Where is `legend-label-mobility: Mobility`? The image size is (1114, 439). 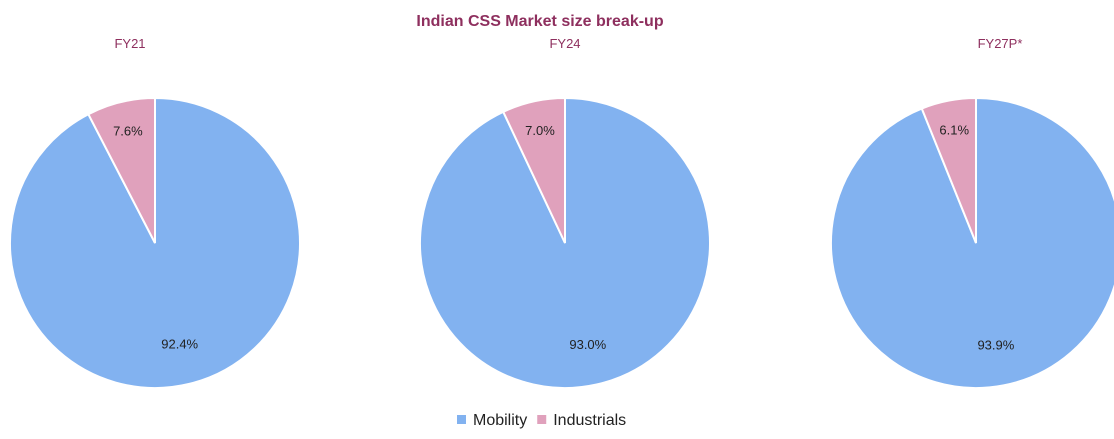
legend-label-mobility: Mobility is located at coordinates (500, 420).